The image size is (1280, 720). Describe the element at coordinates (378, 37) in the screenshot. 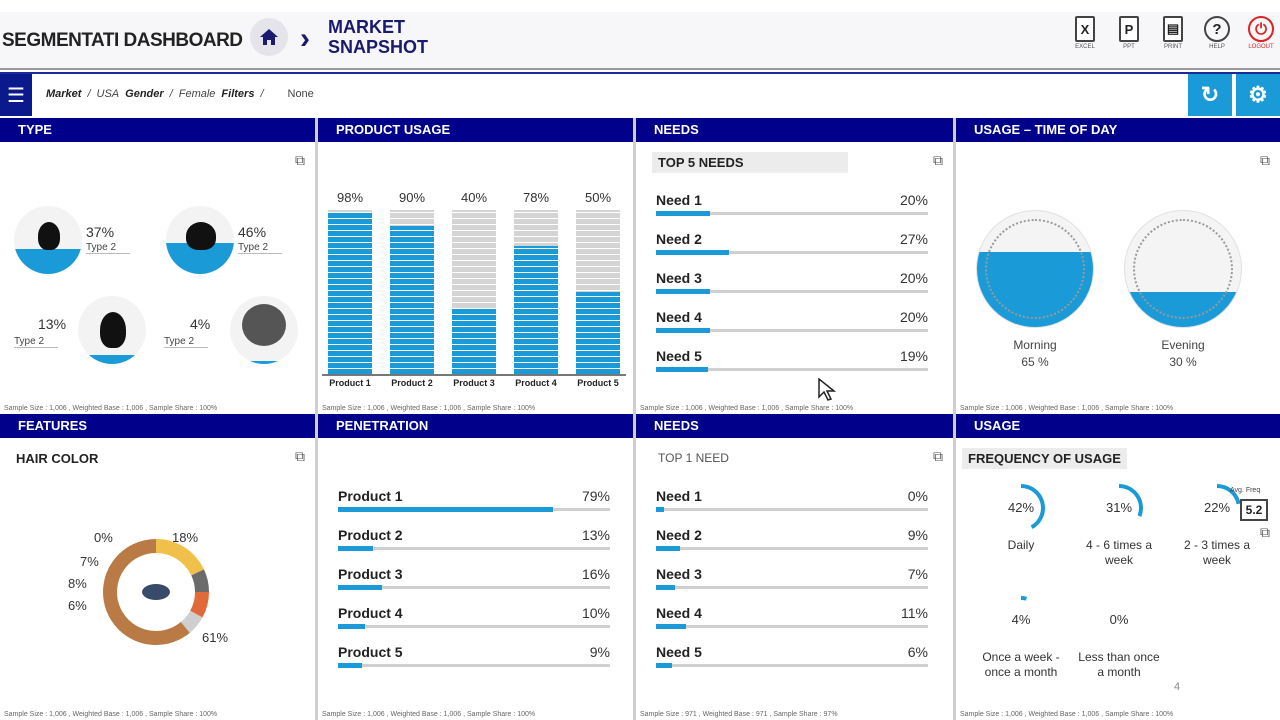

I see `page-title: MARKET SNAPSHOT` at that location.